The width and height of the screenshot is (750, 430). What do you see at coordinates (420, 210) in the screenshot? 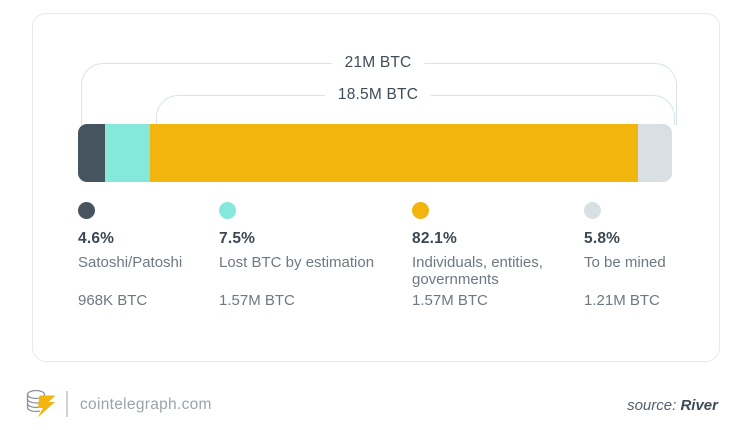
I see `legend-dot-individuals` at bounding box center [420, 210].